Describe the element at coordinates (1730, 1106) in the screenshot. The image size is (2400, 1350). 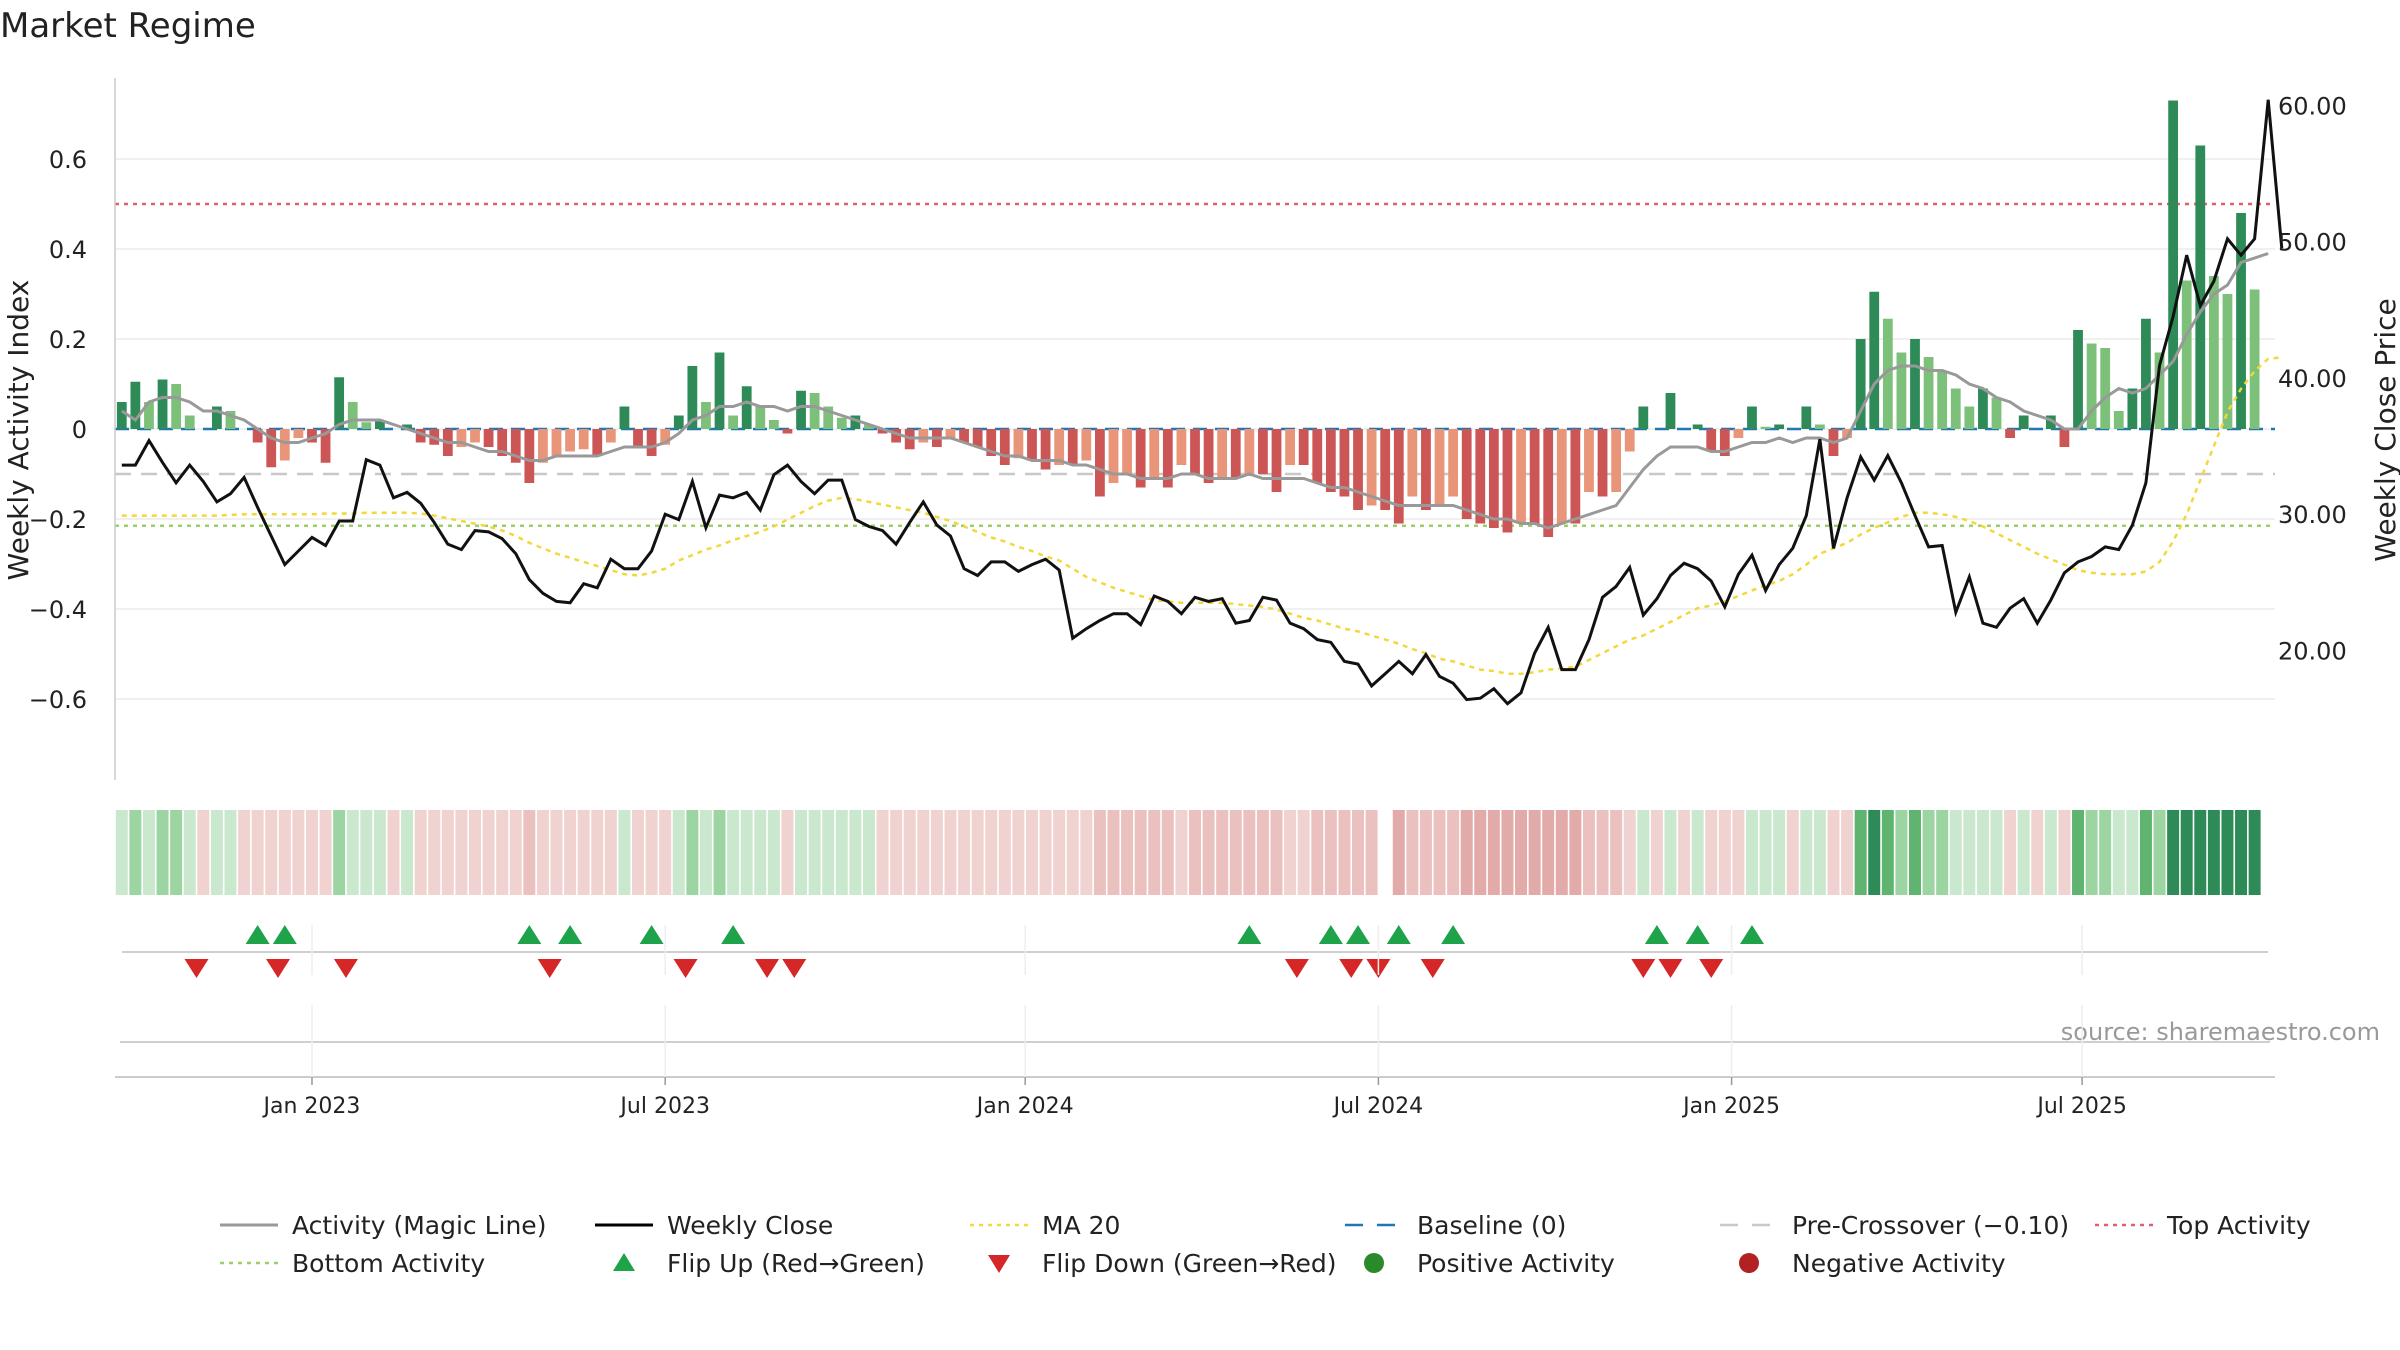
I see `x-tick-label: Jan 2025` at that location.